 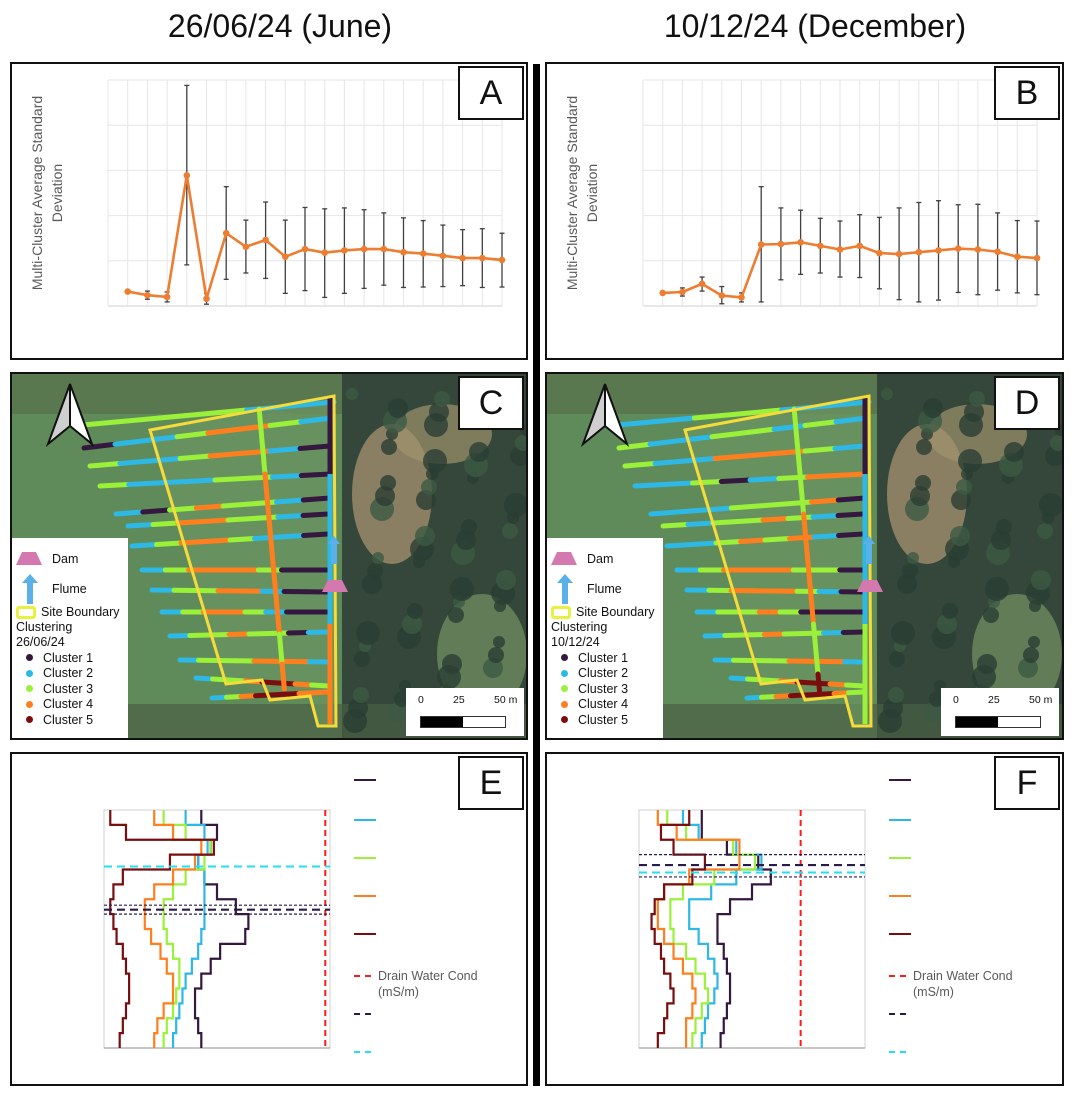 What do you see at coordinates (29, 704) in the screenshot?
I see `cluster-4-dot-icon` at bounding box center [29, 704].